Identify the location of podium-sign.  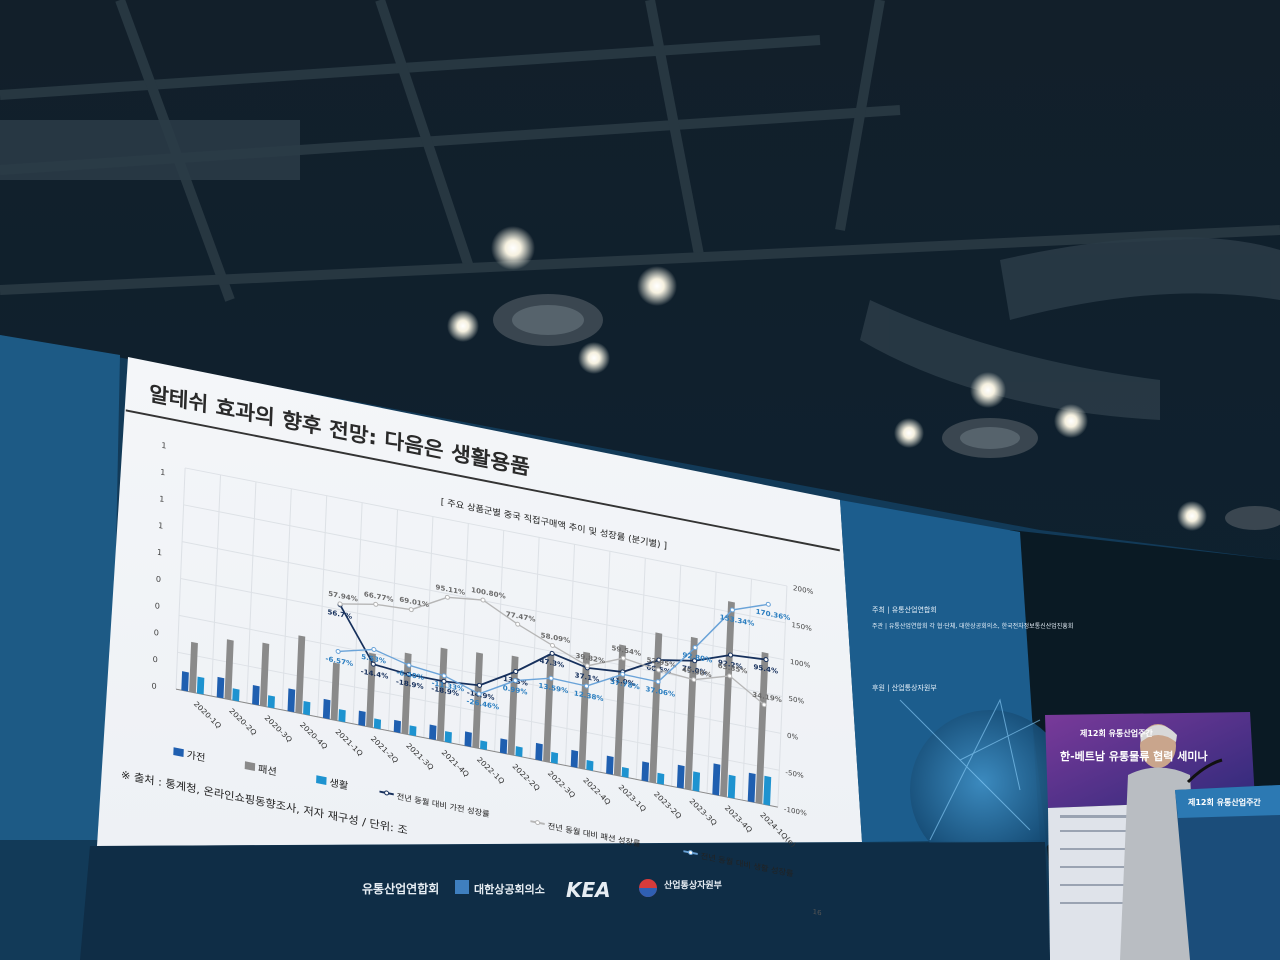
(1227, 801).